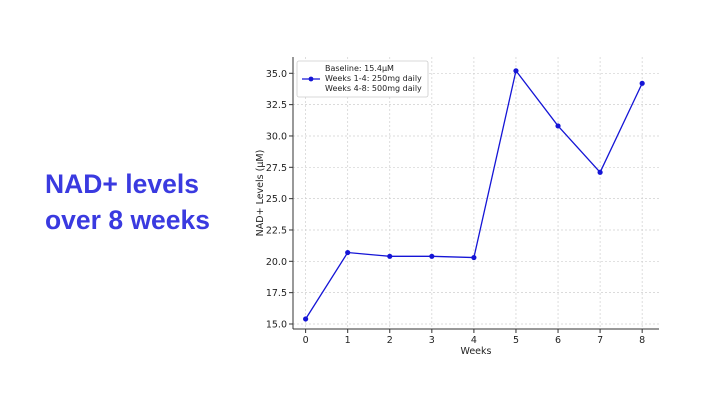 This screenshot has height=405, width=720. I want to click on y-tick-label-5: 27.5, so click(276, 168).